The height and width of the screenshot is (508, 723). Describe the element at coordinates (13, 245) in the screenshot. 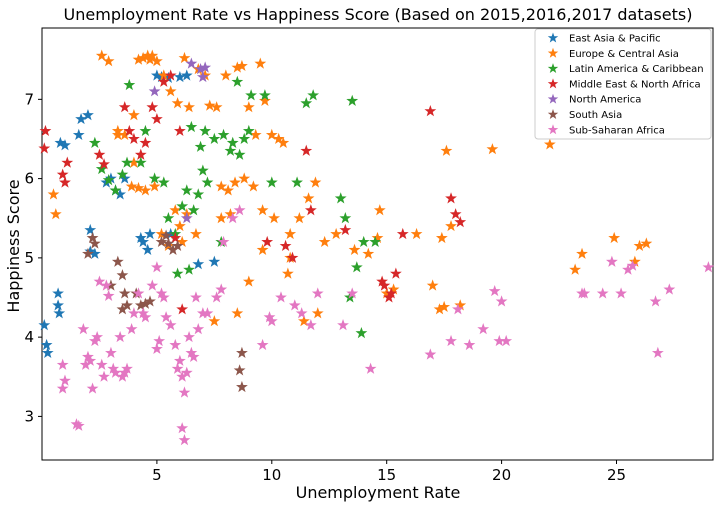

I see `y-axis-label: Happiness Score` at that location.